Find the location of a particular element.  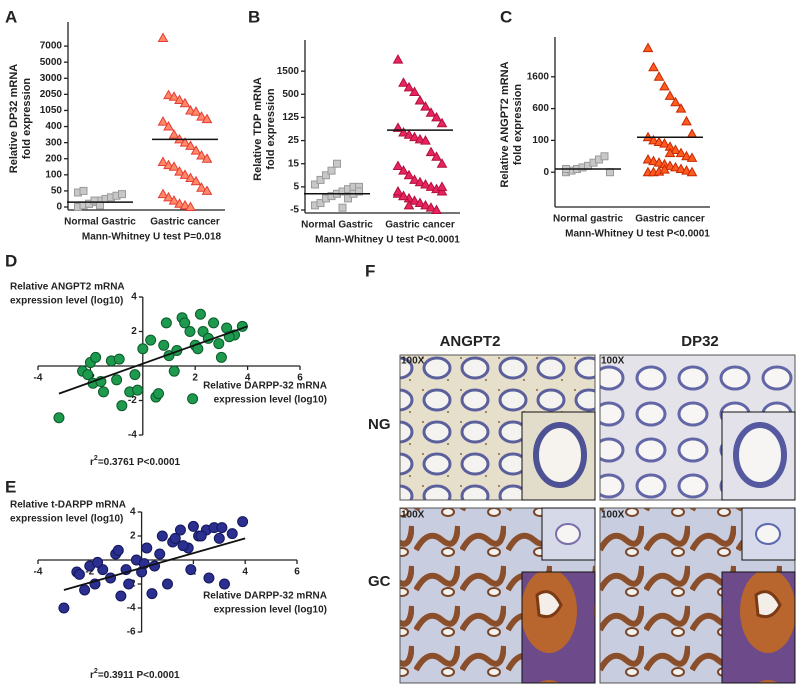

y-tick-label: 3000 is located at coordinates (51, 78).